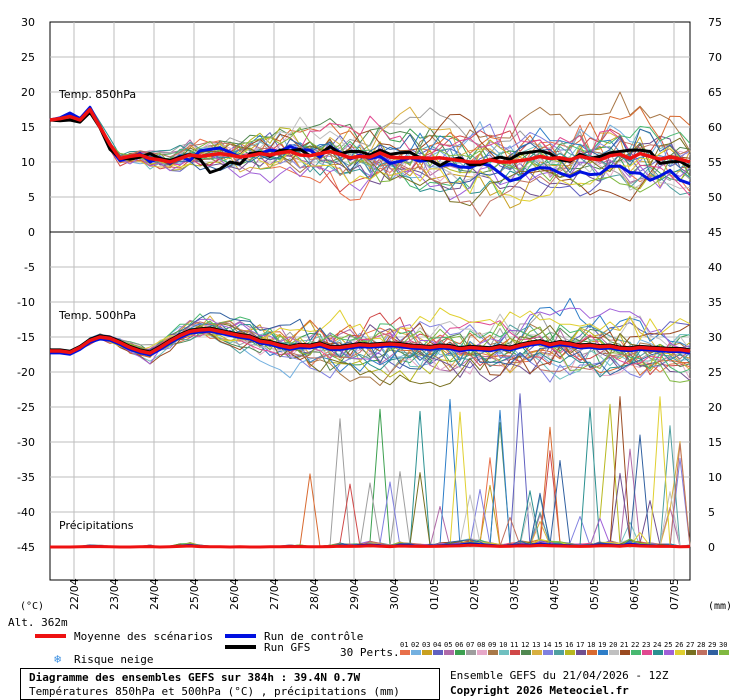 This screenshot has height=700, width=740. I want to click on left-tick-label: -10, so click(26, 302).